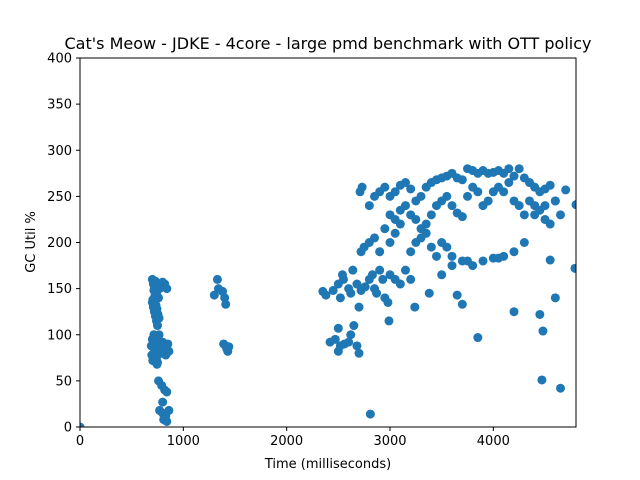  What do you see at coordinates (59, 197) in the screenshot?
I see `y-tick-label: 250` at bounding box center [59, 197].